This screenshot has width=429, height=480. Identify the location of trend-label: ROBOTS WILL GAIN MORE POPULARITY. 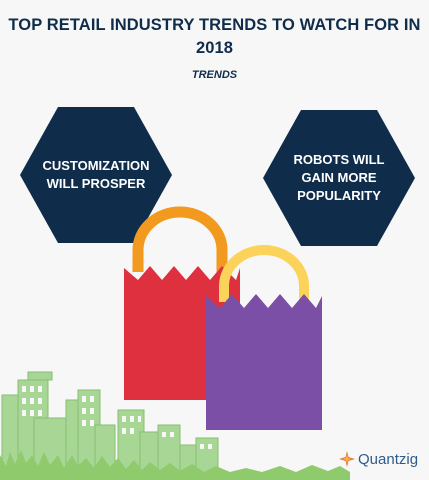
(339, 177).